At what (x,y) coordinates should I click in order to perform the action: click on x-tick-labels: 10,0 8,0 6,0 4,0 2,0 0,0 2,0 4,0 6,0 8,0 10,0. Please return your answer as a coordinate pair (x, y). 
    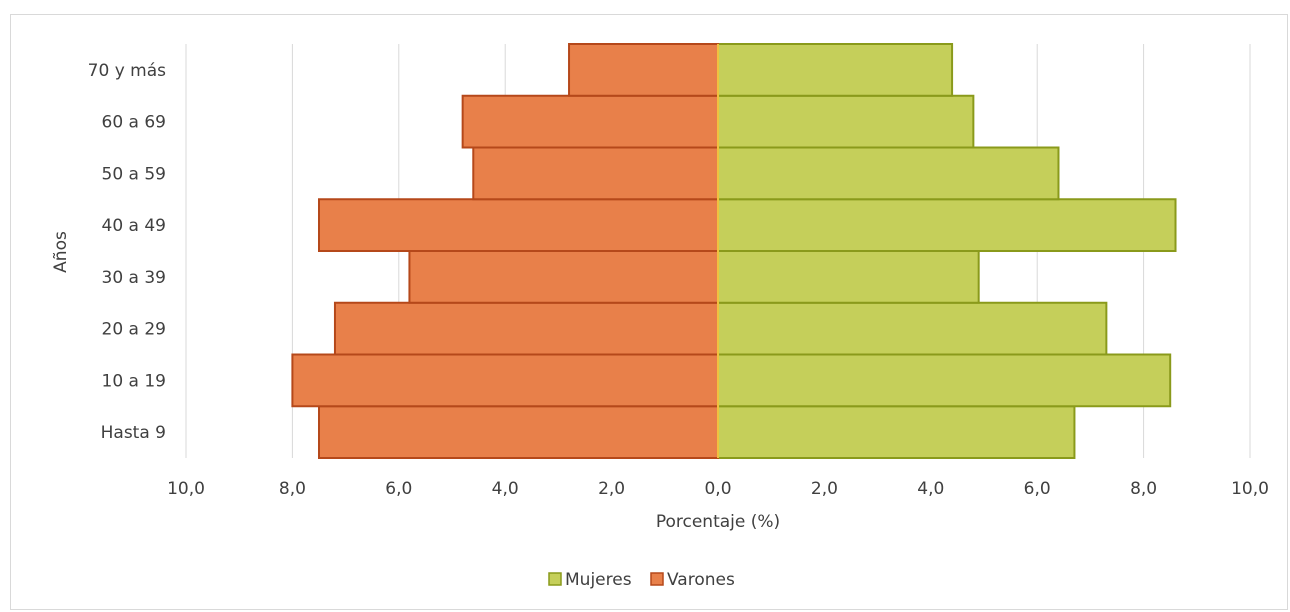
    Looking at the image, I should click on (718, 489).